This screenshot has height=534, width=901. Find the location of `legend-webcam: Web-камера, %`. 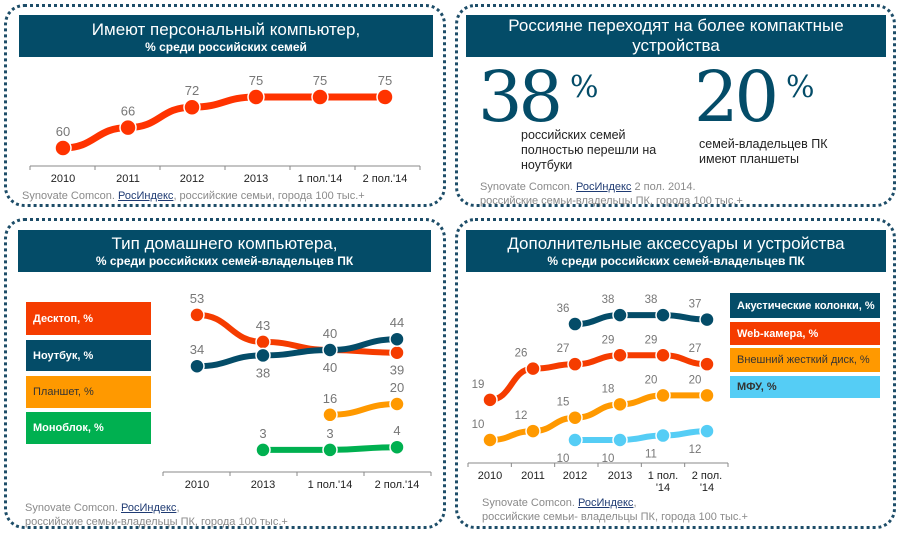

legend-webcam: Web-камера, % is located at coordinates (805, 333).